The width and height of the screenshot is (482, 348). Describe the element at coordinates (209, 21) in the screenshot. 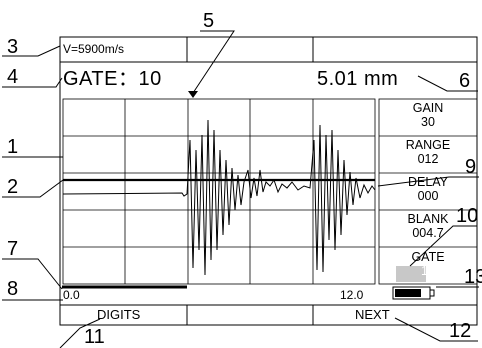

I see `callout-5: 5` at that location.